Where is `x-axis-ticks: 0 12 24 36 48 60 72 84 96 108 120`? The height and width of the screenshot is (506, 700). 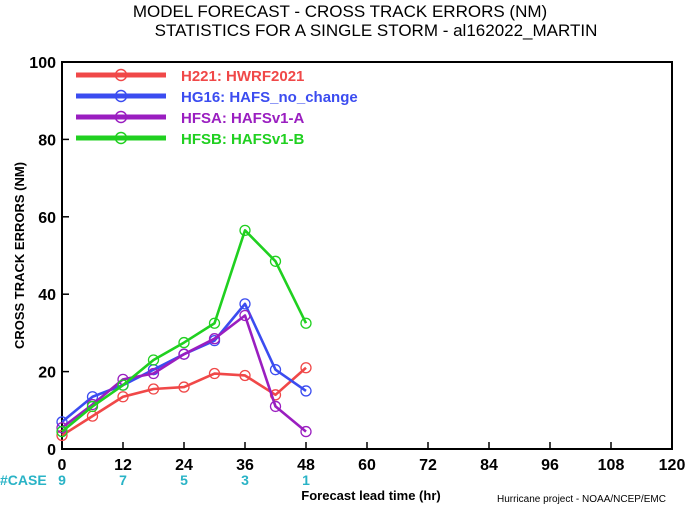
x-axis-ticks: 0 12 24 36 48 60 72 84 96 108 120 is located at coordinates (372, 458).